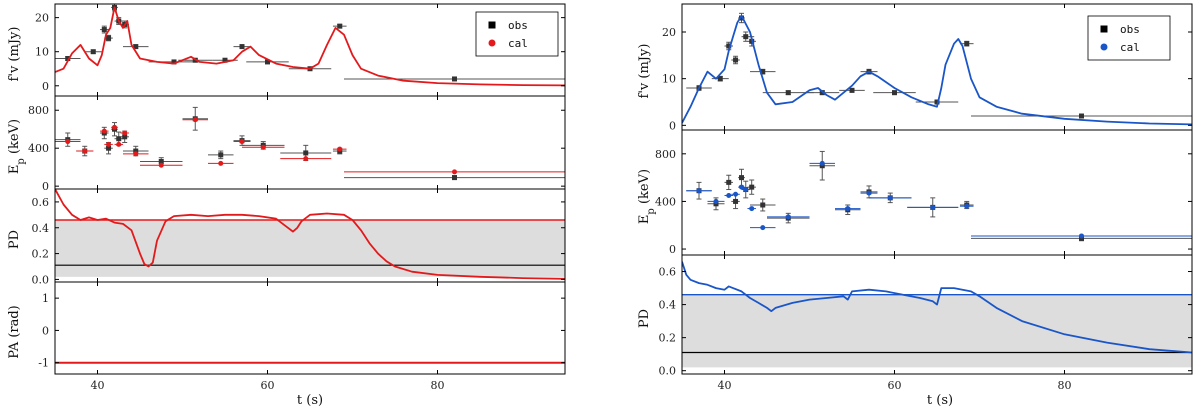 Image resolution: width=1200 pixels, height=416 pixels. What do you see at coordinates (1129, 38) in the screenshot?
I see `legend-right: obs cal` at bounding box center [1129, 38].